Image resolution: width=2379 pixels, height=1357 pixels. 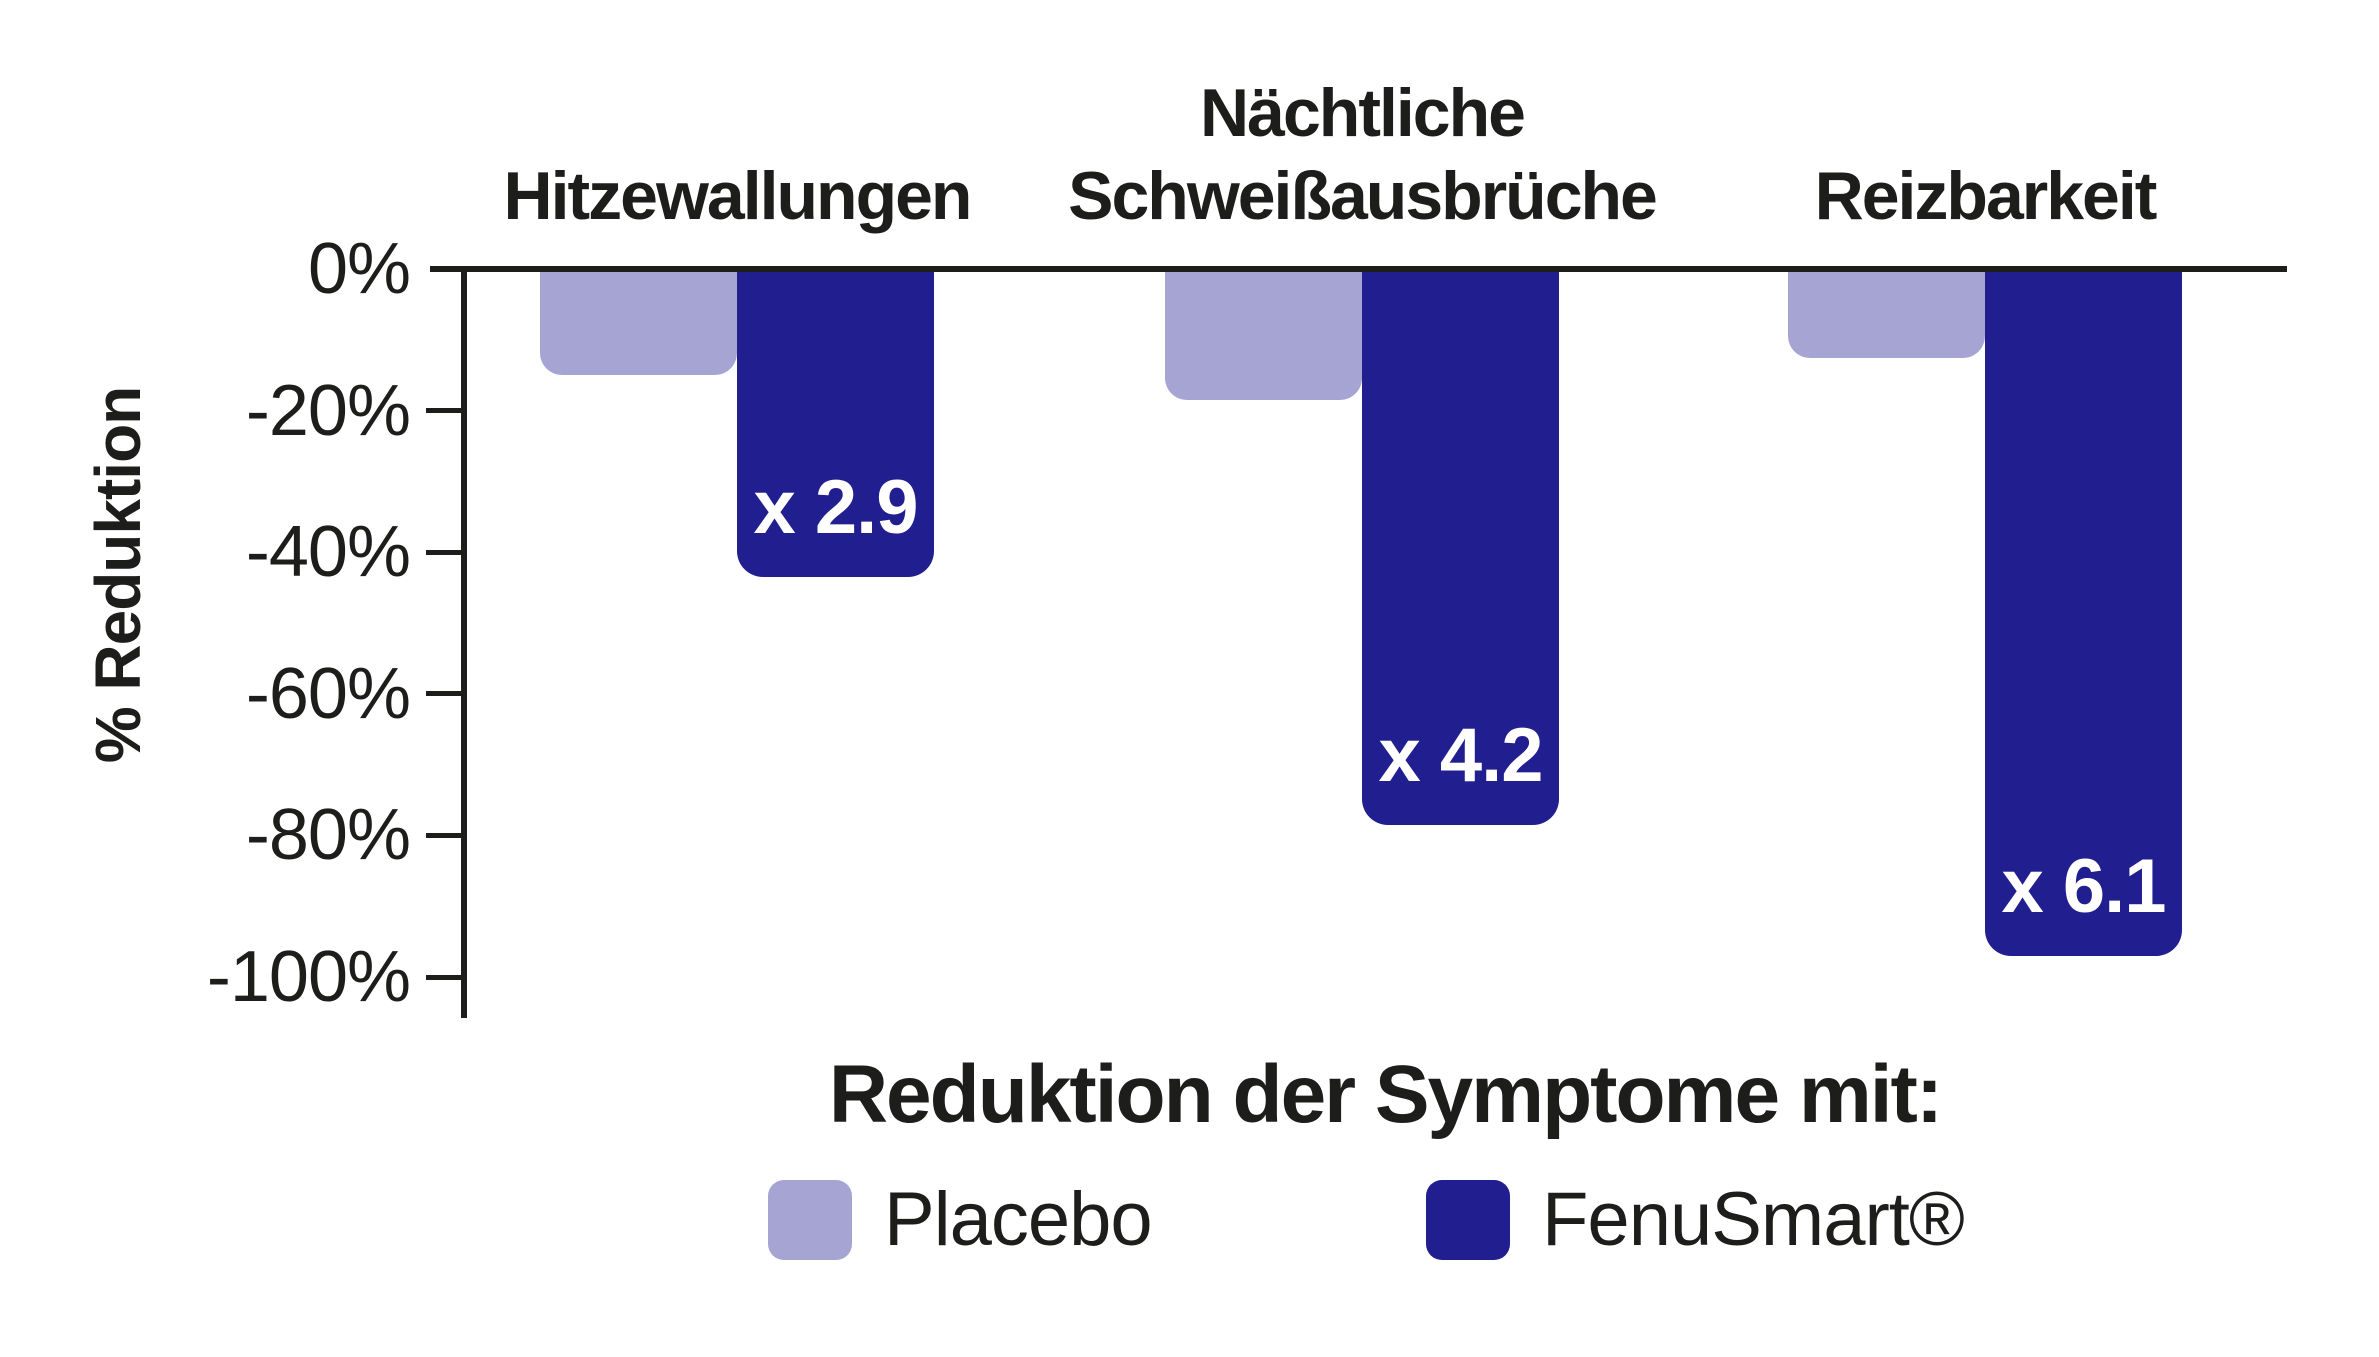 What do you see at coordinates (1385, 1094) in the screenshot?
I see `legend-title: Reduktion der Symptome mit:` at bounding box center [1385, 1094].